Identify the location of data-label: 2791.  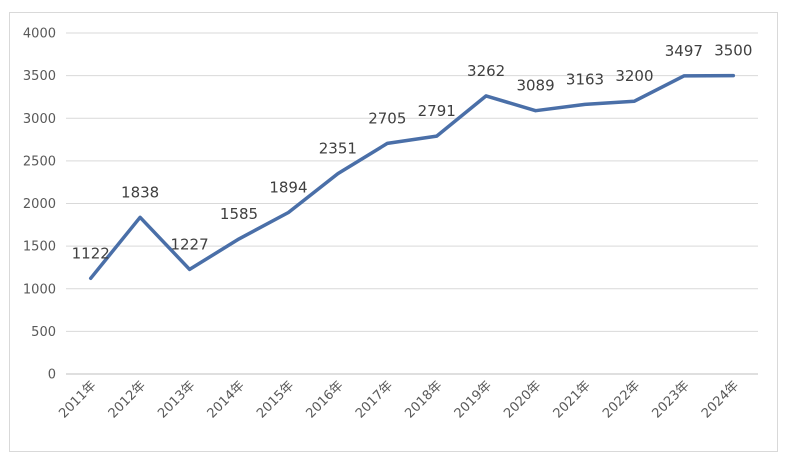
(437, 111).